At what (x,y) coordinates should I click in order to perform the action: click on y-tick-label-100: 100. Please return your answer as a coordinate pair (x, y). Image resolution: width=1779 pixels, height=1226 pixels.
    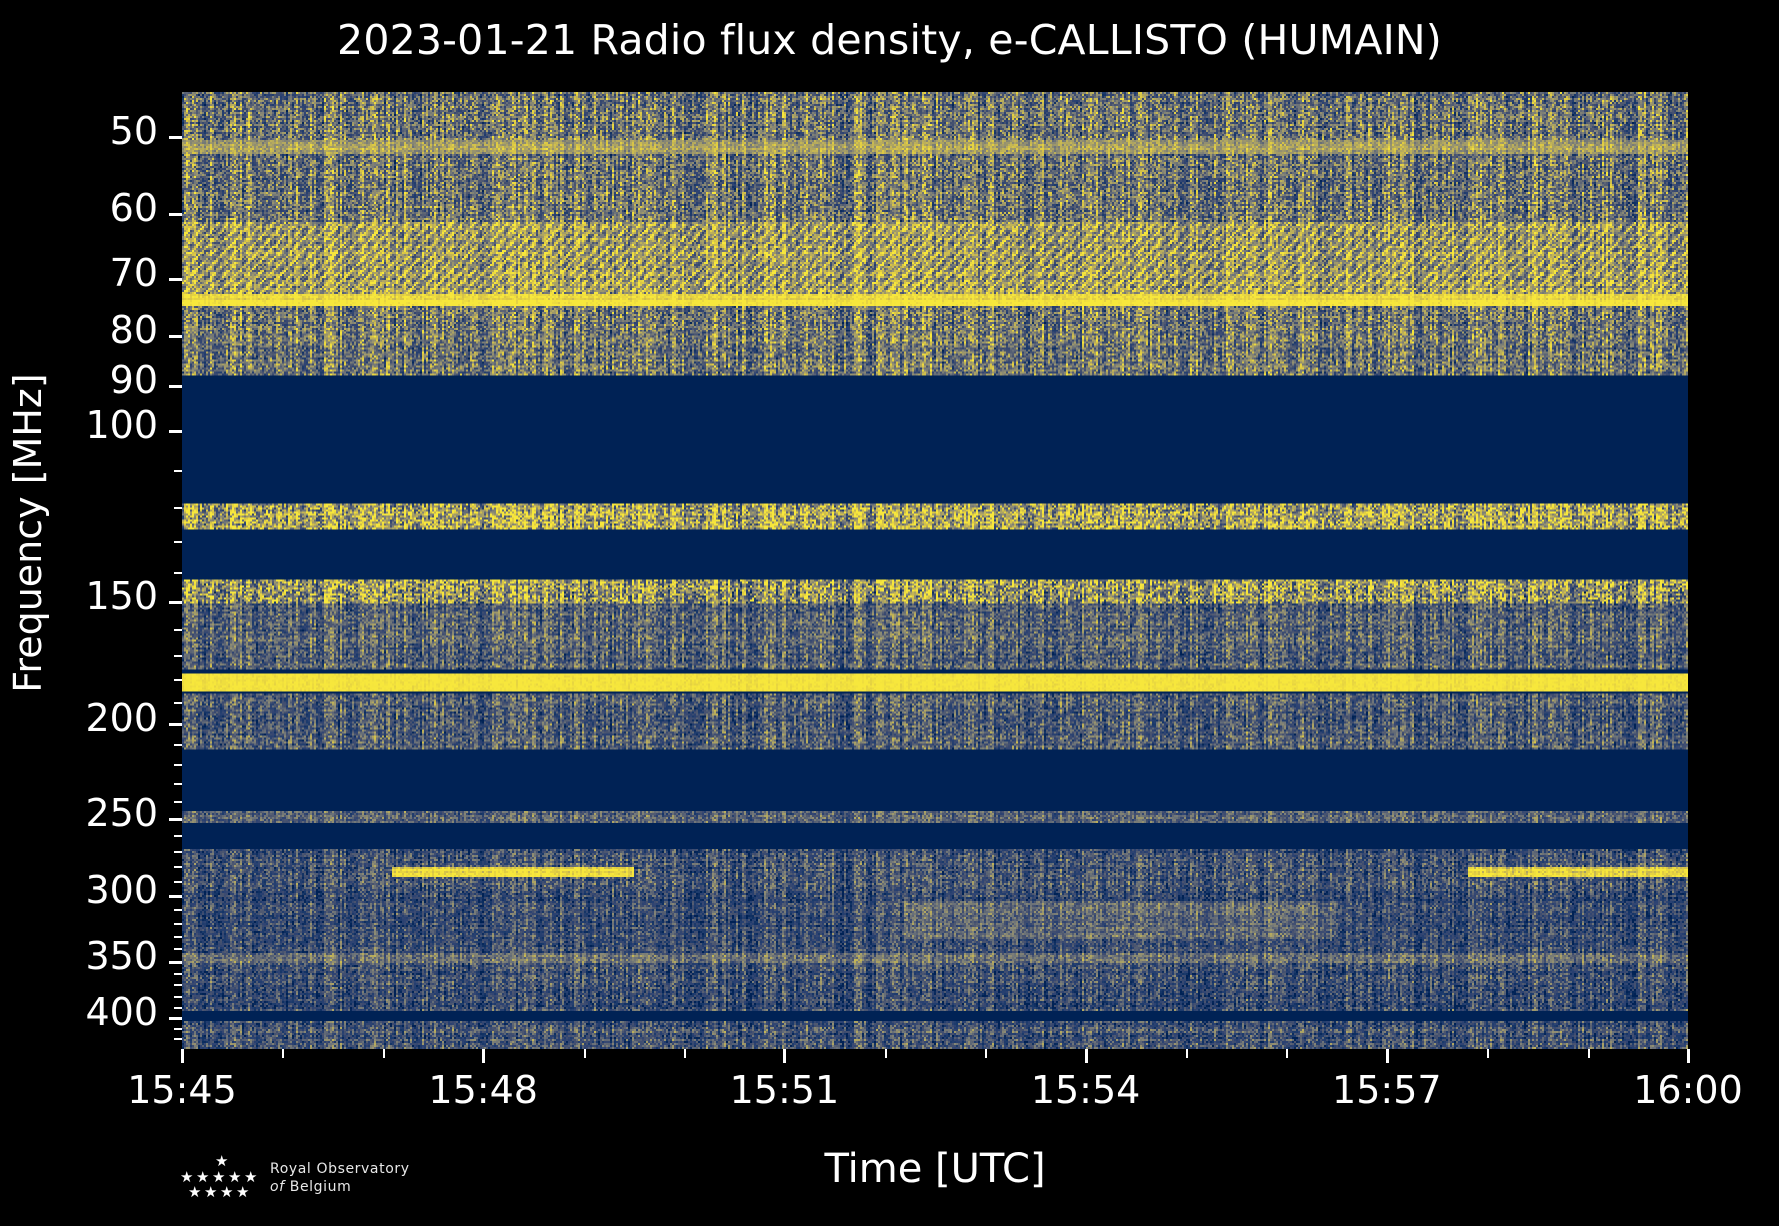
    Looking at the image, I should click on (121, 424).